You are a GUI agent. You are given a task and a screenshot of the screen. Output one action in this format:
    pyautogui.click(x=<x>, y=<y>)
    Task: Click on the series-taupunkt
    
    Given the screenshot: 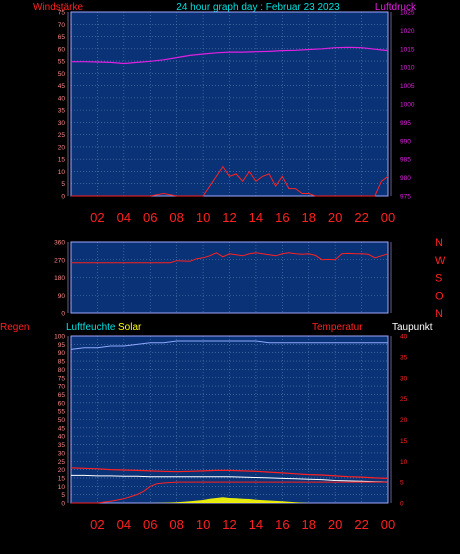 What is the action you would take?
    pyautogui.click(x=230, y=478)
    